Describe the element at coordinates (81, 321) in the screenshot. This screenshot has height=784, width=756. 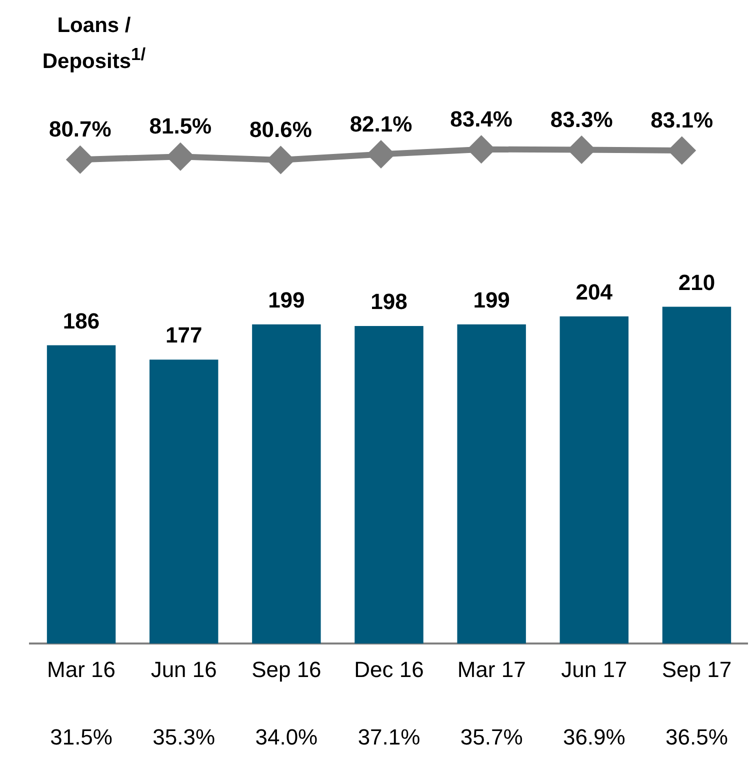
I see `data-label: 186` at that location.